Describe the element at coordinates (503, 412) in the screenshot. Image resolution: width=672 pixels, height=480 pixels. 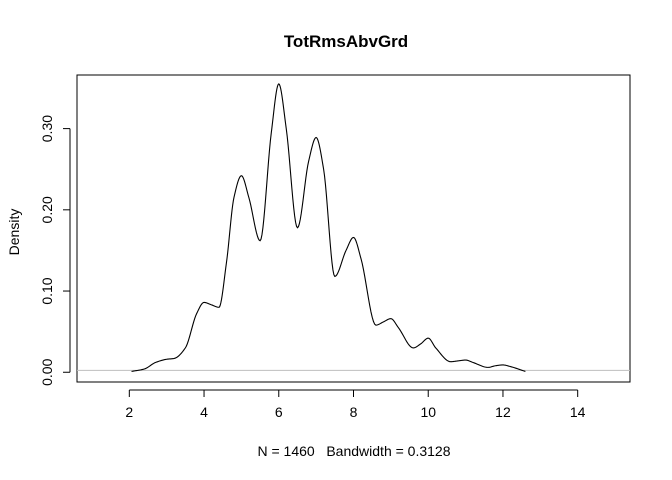
I see `x-tick-label: 12` at that location.